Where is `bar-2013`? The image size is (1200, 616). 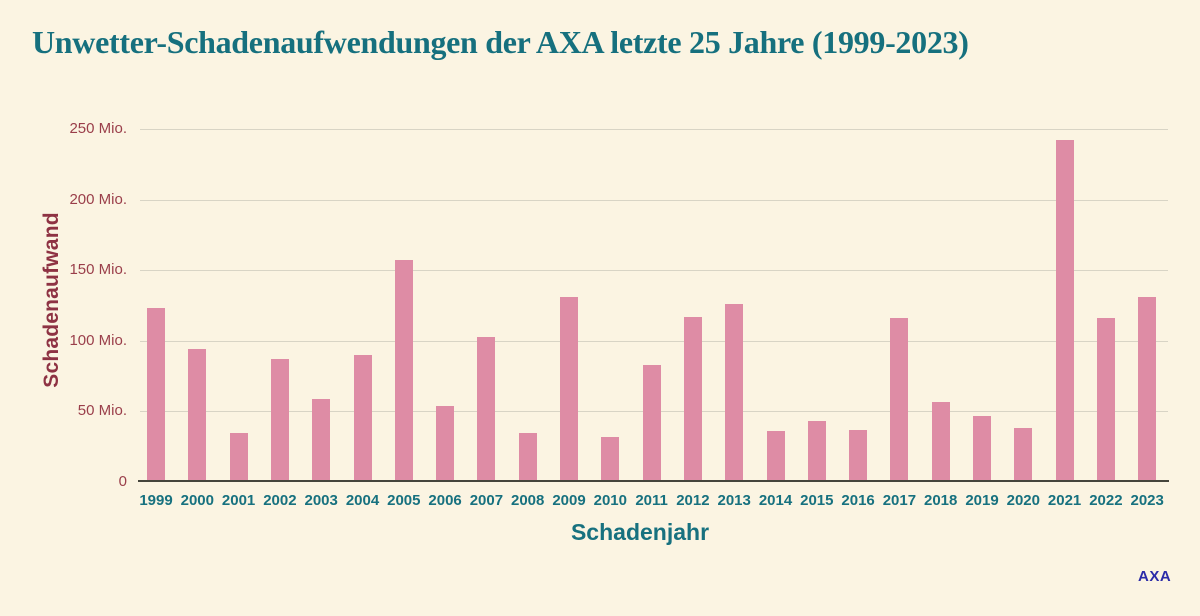
bar-2013 is located at coordinates (734, 393).